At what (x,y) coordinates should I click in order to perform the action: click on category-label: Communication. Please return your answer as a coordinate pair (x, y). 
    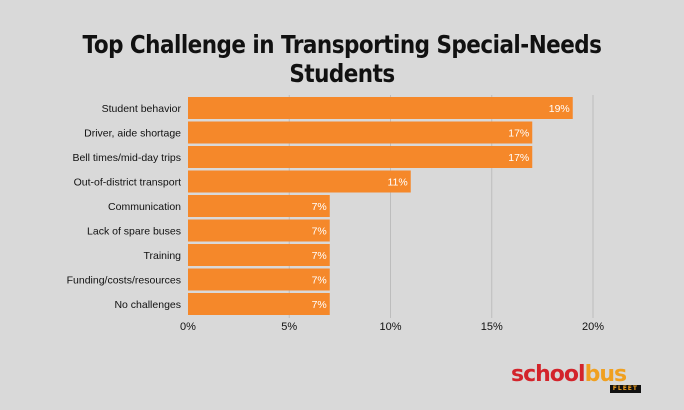
    Looking at the image, I should click on (144, 207).